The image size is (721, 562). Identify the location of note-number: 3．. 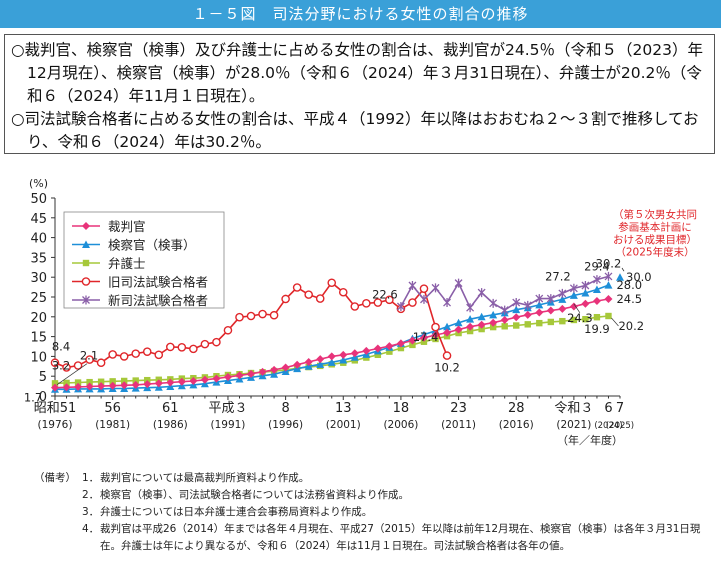
(91, 512).